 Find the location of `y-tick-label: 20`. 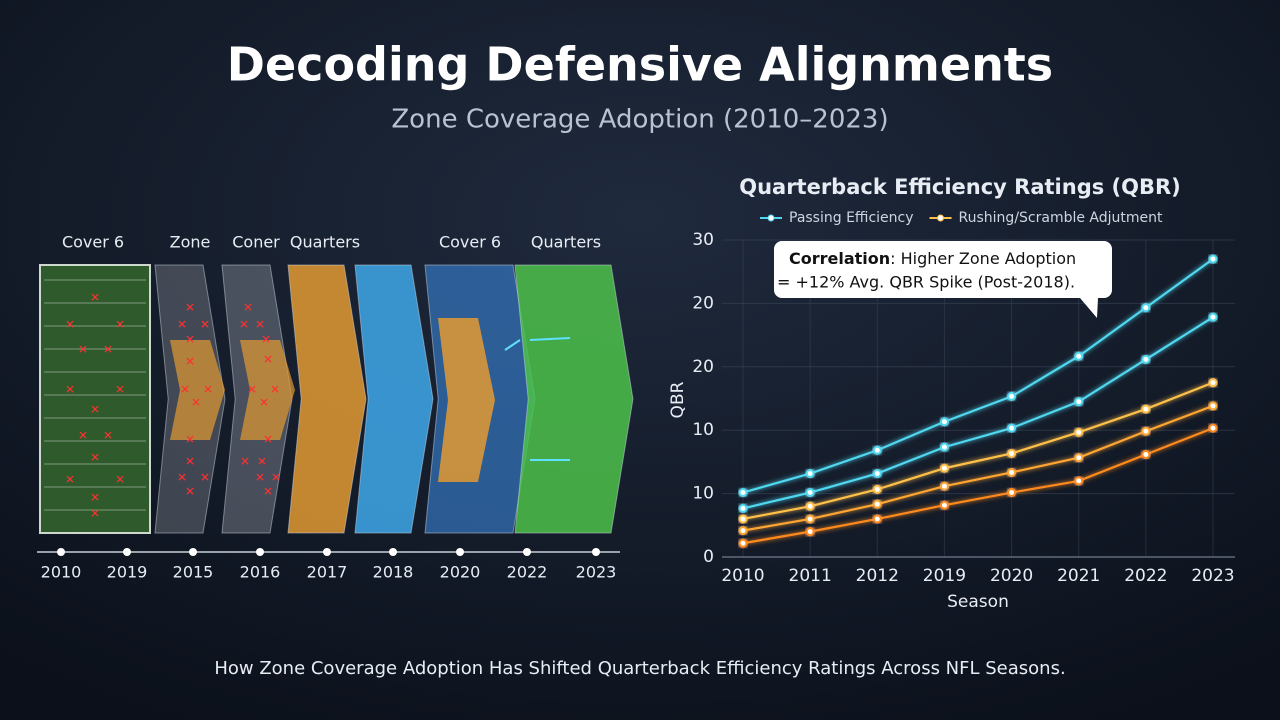

y-tick-label: 20 is located at coordinates (703, 303).